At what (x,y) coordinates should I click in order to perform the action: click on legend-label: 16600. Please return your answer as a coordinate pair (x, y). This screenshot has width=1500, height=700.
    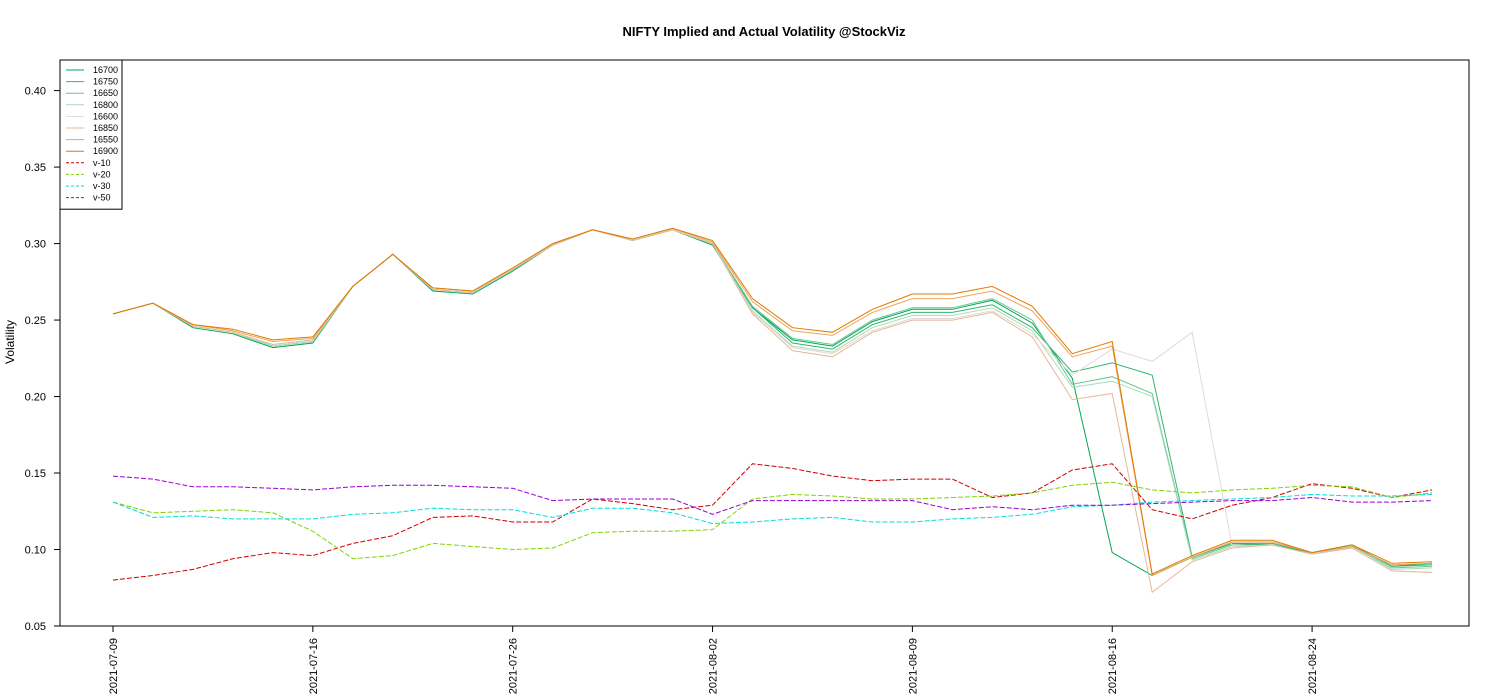
    Looking at the image, I should click on (105, 116).